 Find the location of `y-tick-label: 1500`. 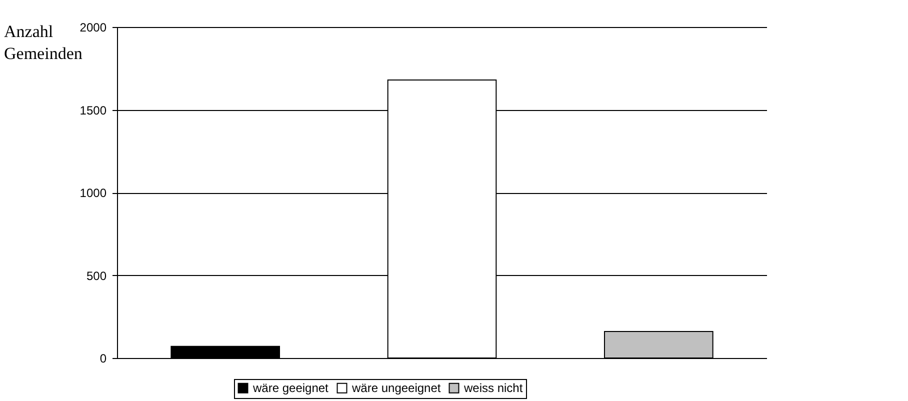

y-tick-label: 1500 is located at coordinates (93, 110).